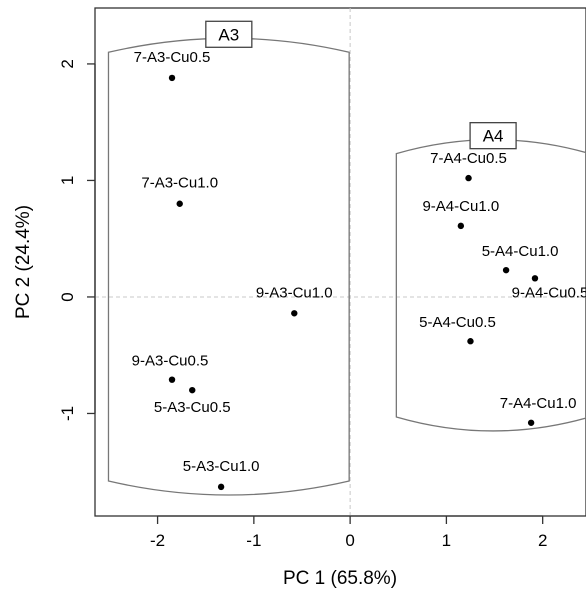 This screenshot has width=586, height=594. I want to click on group-label-box-a3, so click(229, 34).